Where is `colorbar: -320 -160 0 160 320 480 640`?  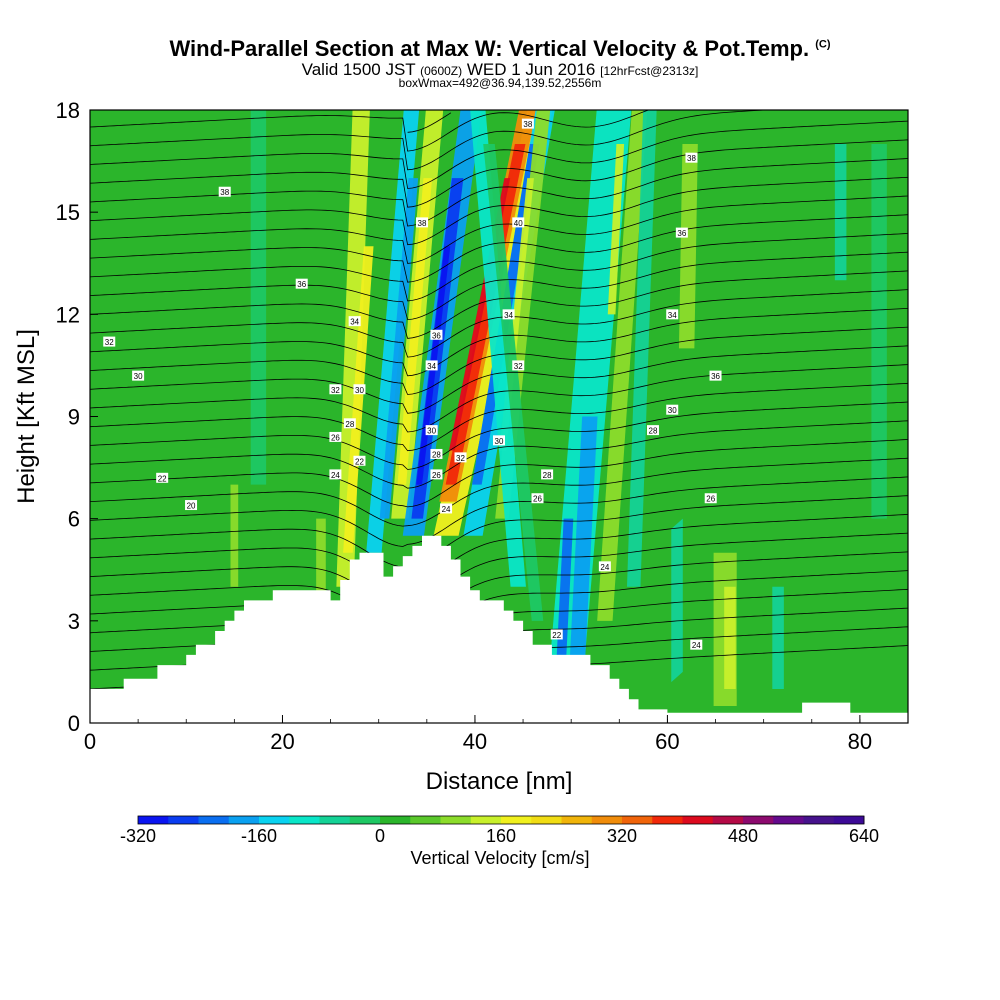 colorbar: -320 -160 0 160 320 480 640 is located at coordinates (499, 830).